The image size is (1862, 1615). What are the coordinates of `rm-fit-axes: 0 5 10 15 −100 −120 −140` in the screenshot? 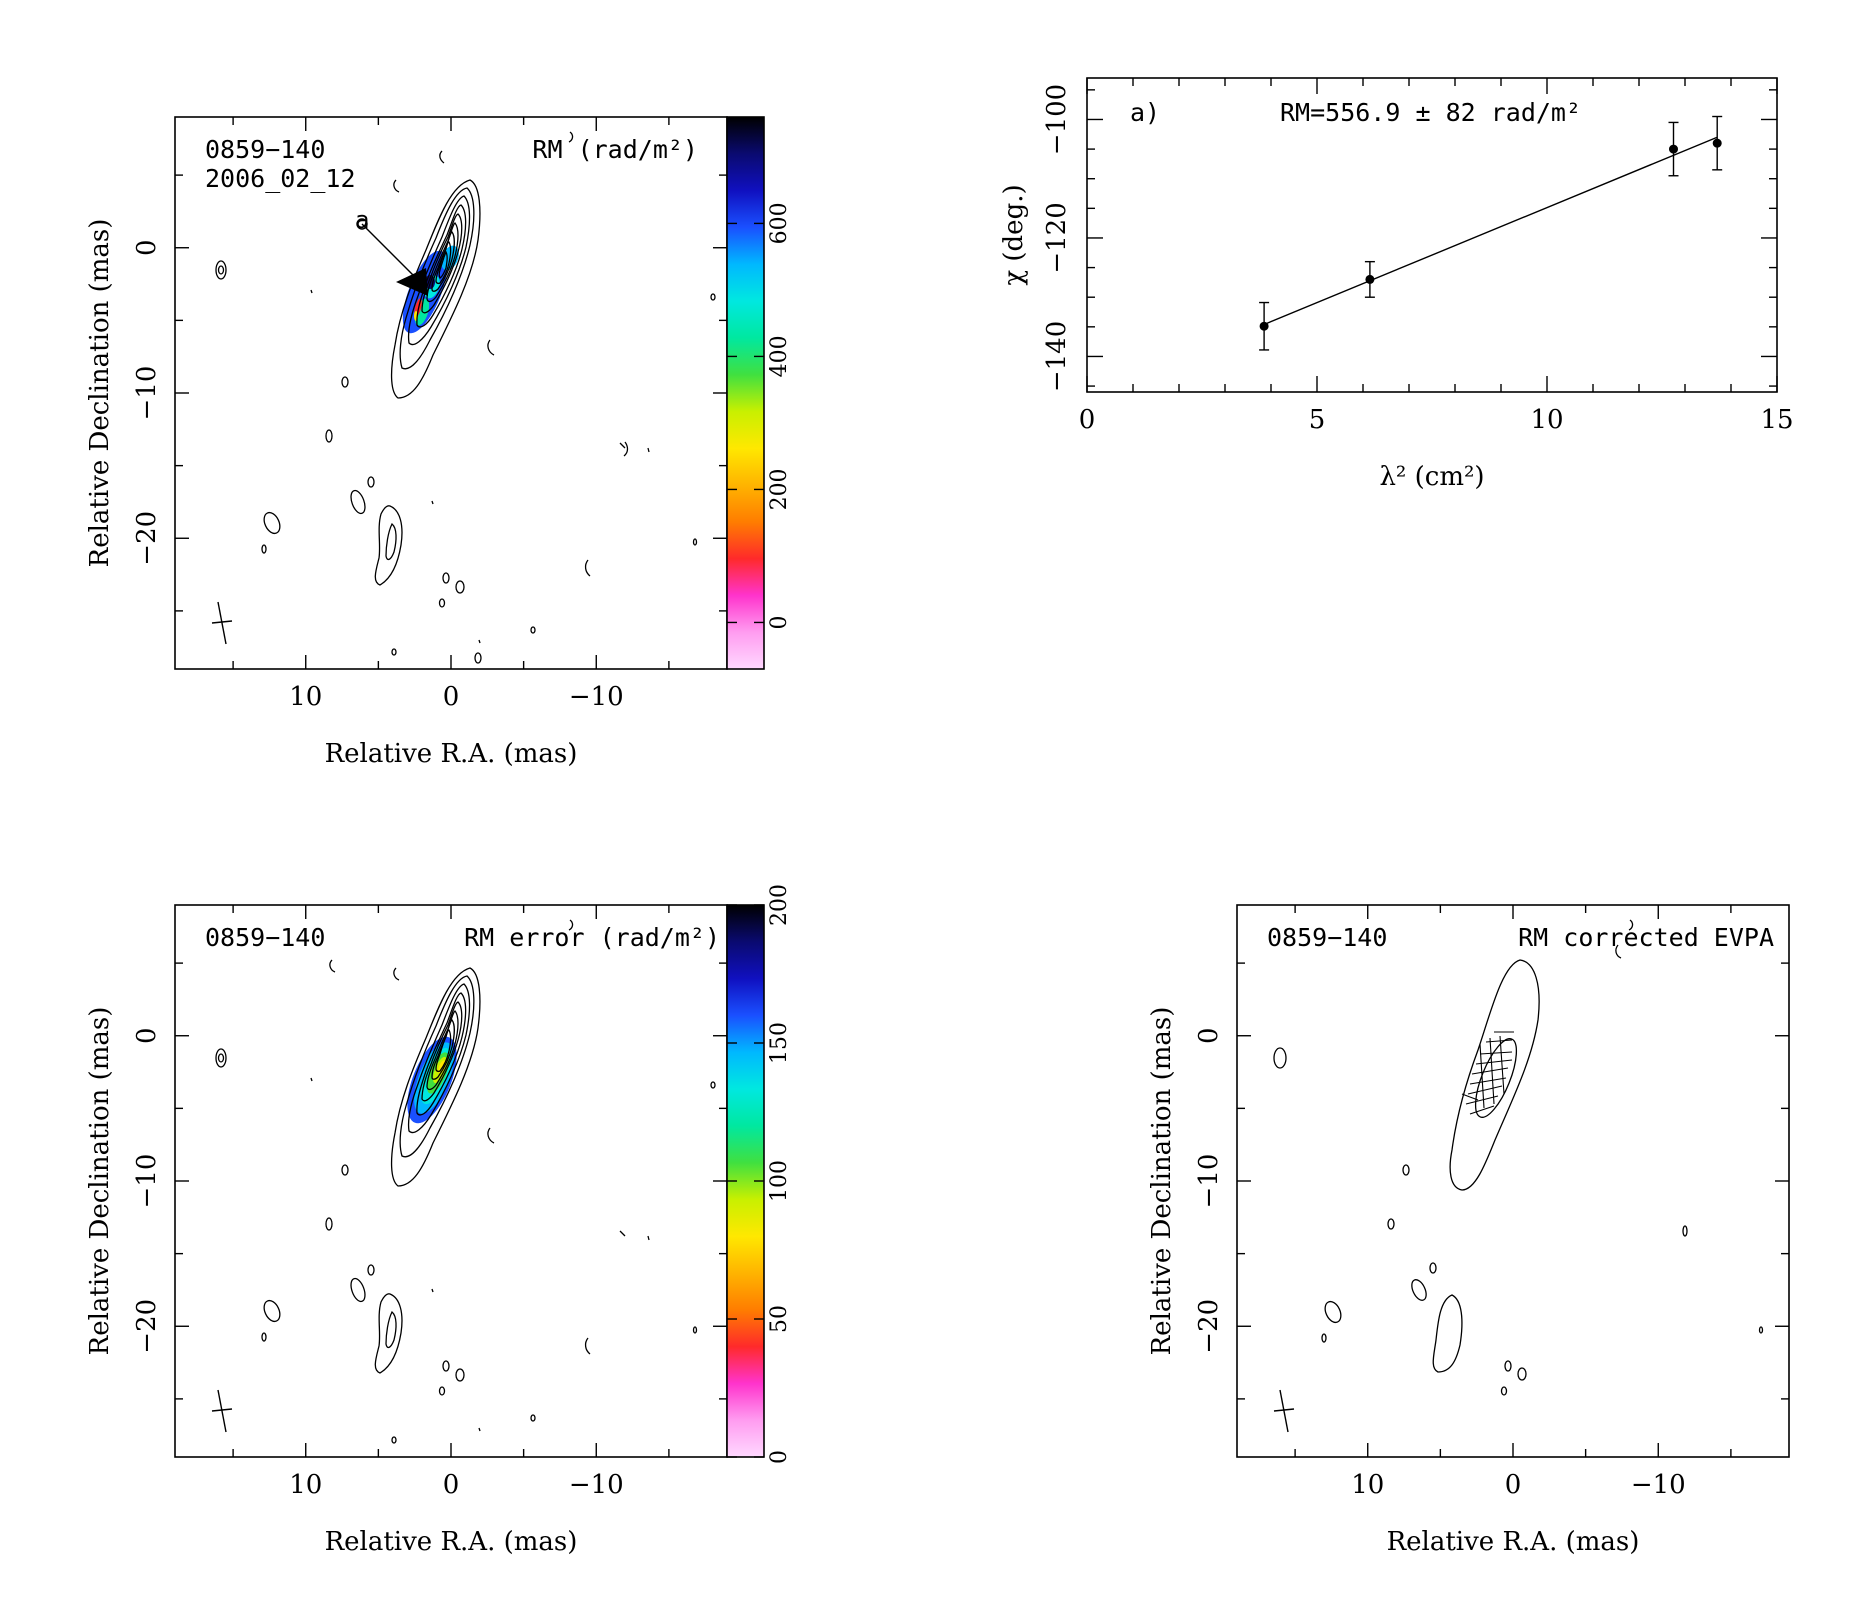 It's located at (1418, 256).